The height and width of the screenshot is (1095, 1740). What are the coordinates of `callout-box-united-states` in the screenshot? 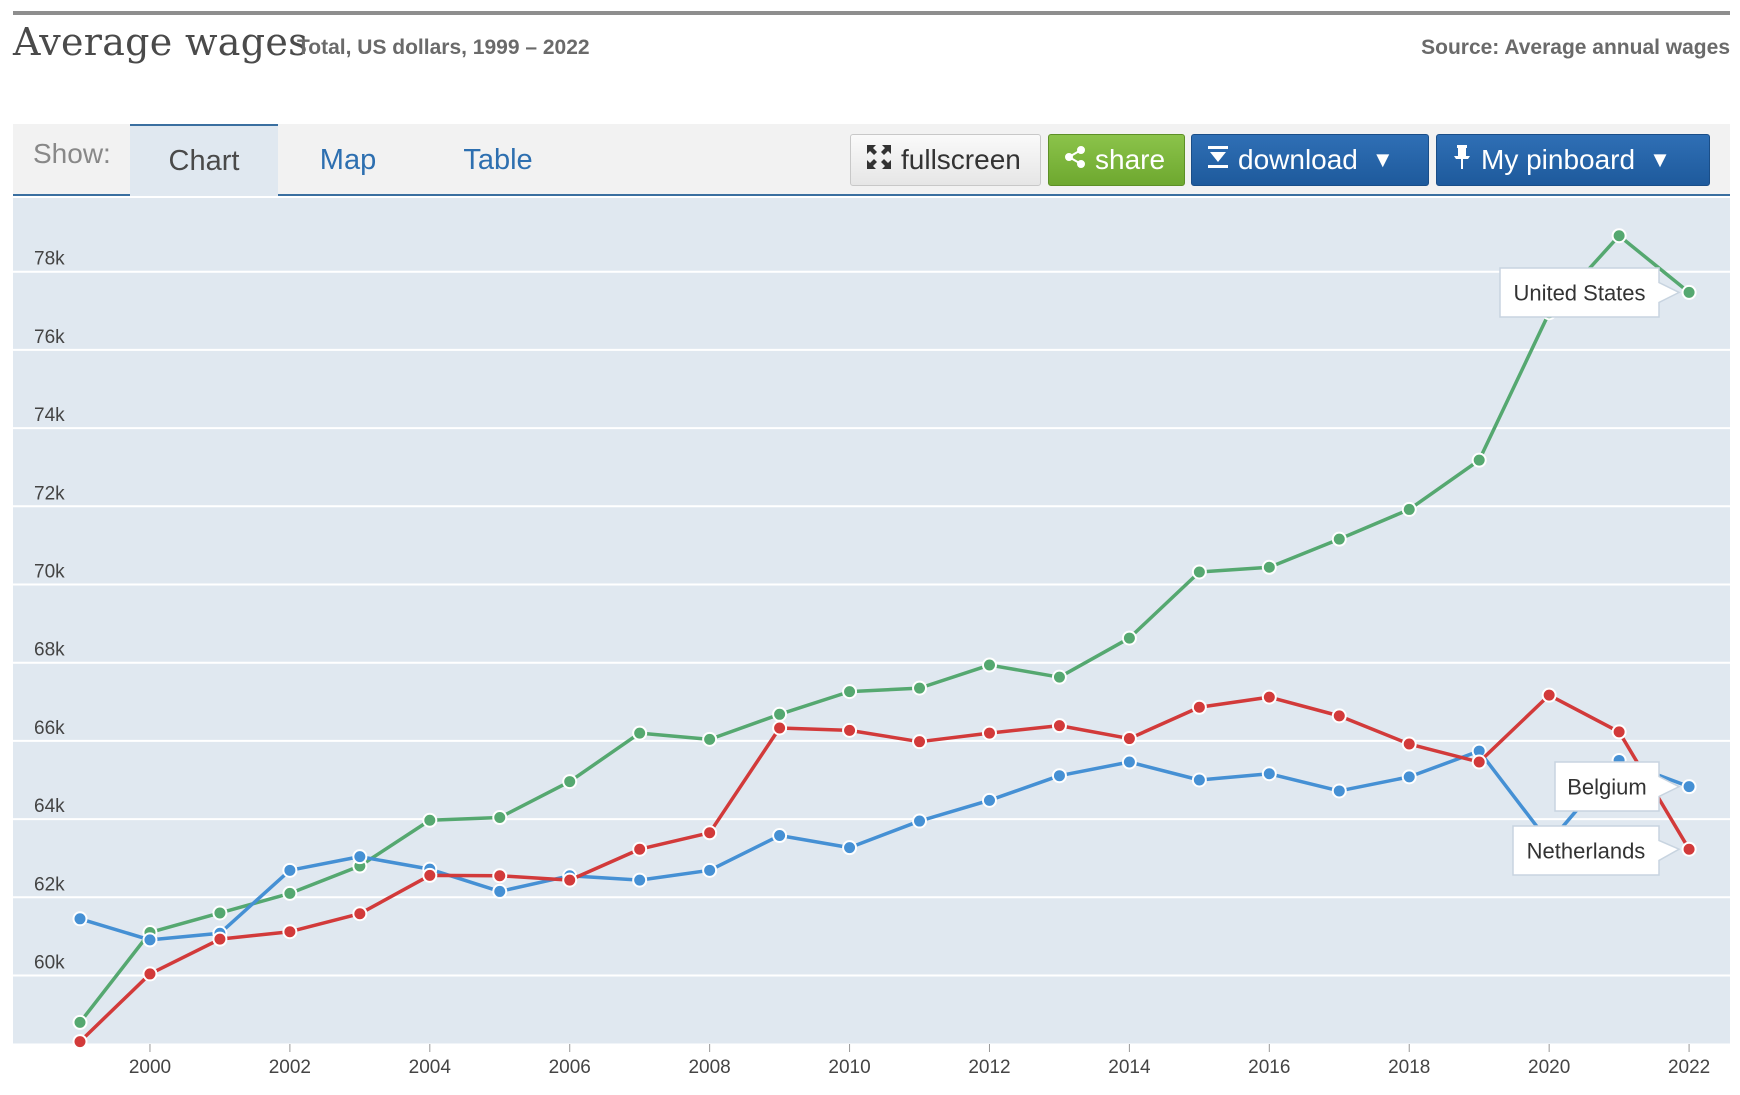 It's located at (1590, 292).